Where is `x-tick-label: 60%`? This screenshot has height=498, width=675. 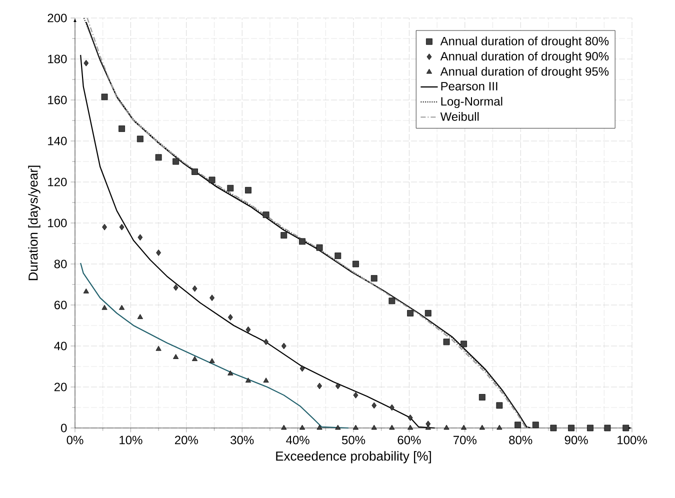
x-tick-label: 60% is located at coordinates (409, 440).